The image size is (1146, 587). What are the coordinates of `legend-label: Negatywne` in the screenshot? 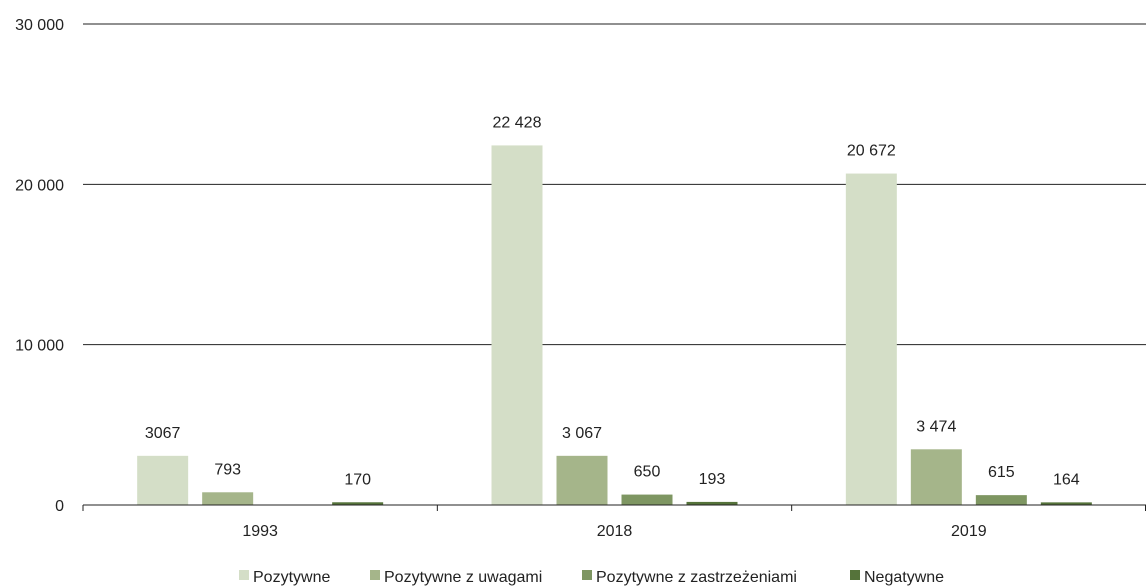 It's located at (904, 577).